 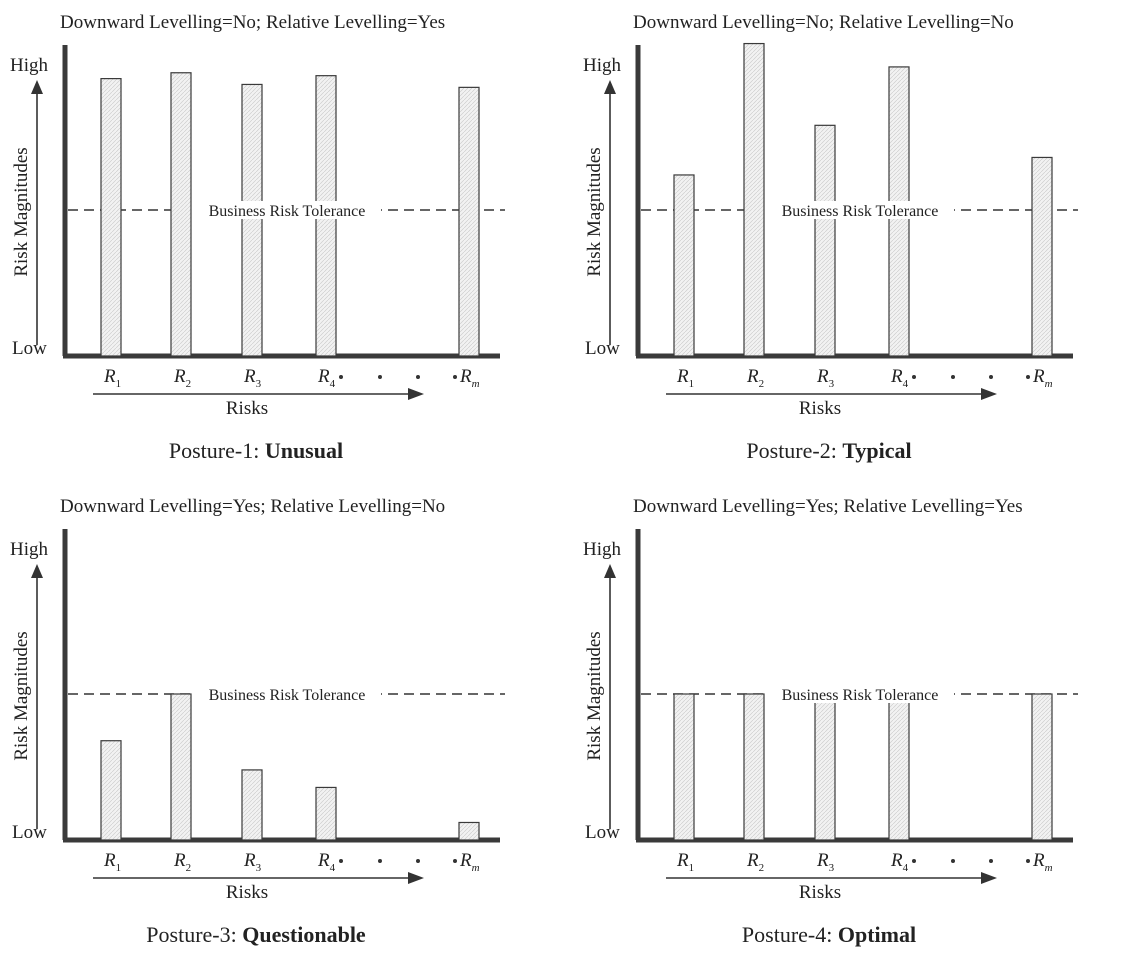 What do you see at coordinates (476, 868) in the screenshot?
I see `risk-label-subscript: m` at bounding box center [476, 868].